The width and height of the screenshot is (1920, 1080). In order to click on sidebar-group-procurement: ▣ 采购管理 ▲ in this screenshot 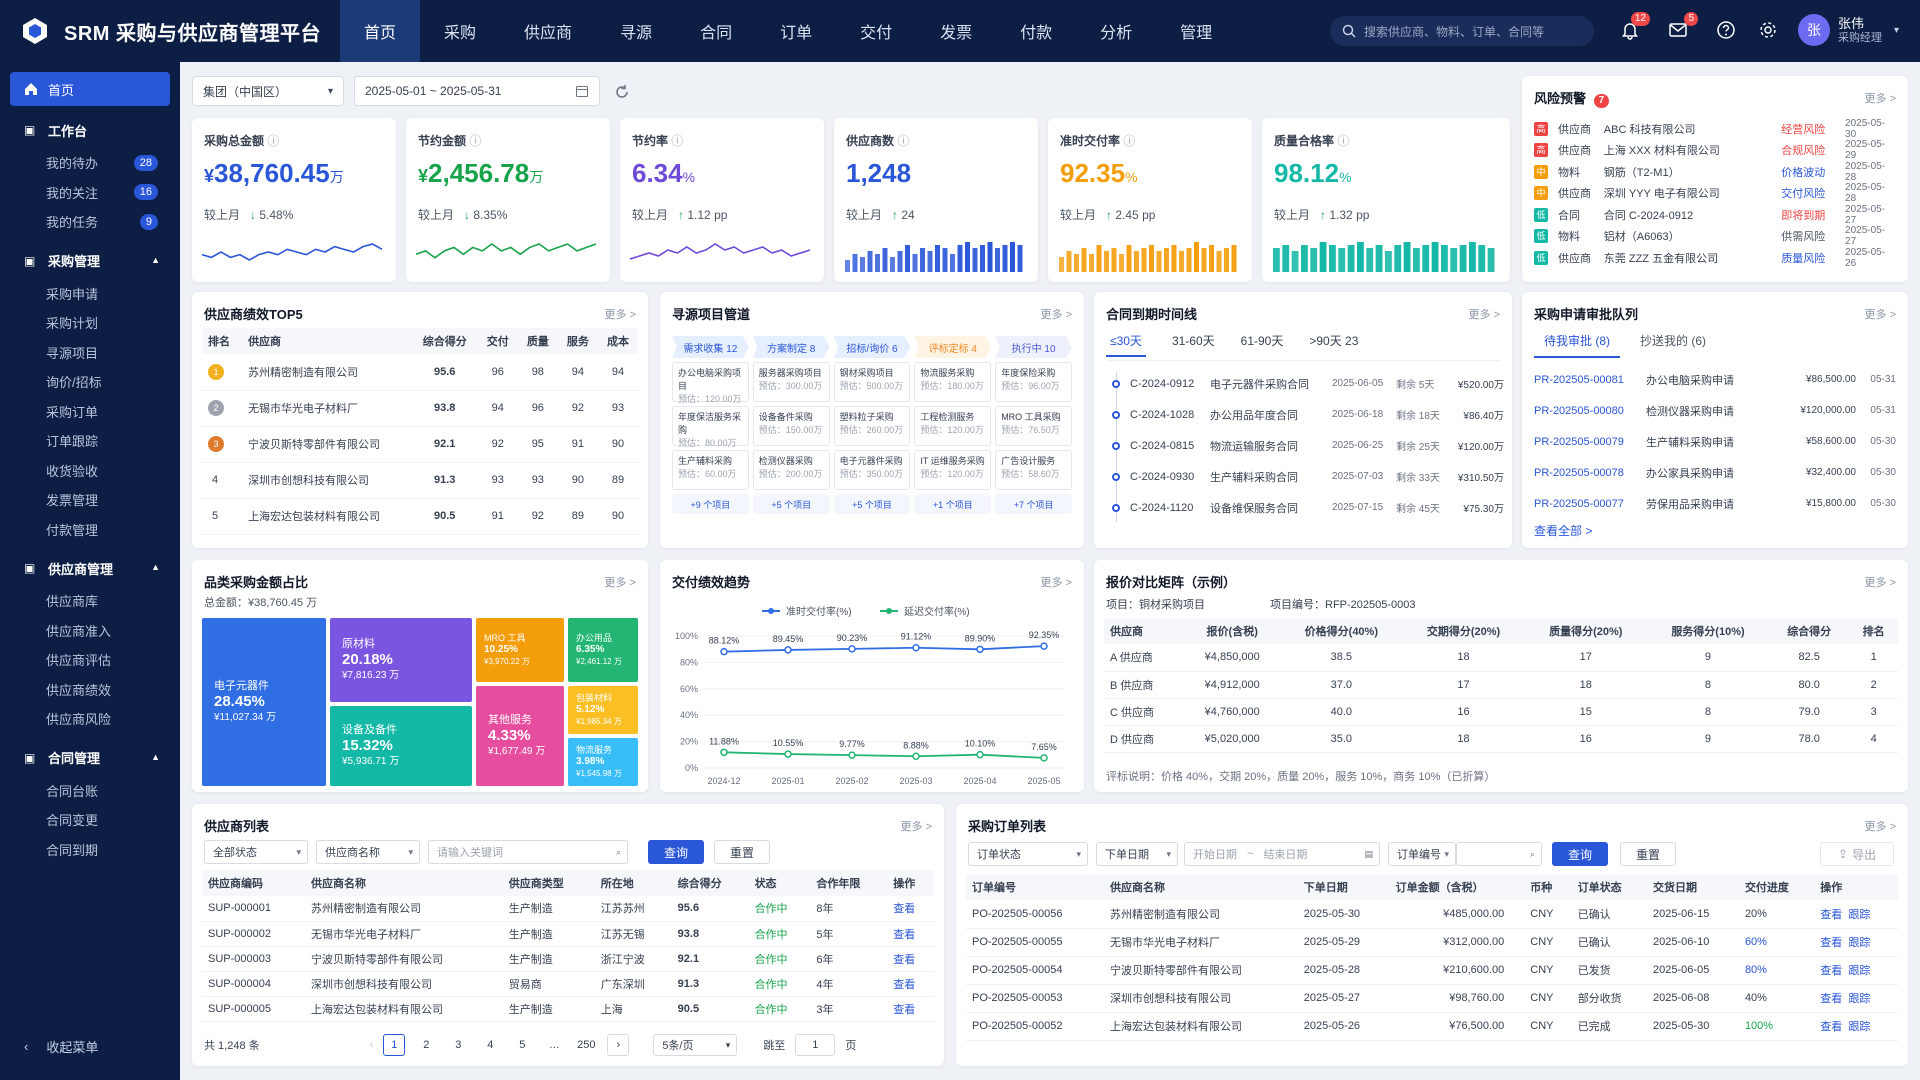, I will do `click(90, 261)`.